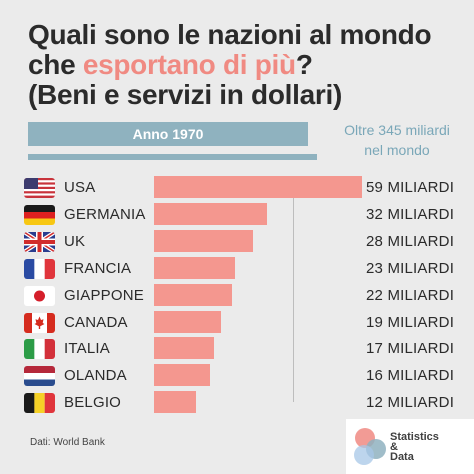 Image resolution: width=474 pixels, height=474 pixels. I want to click on reference-line, so click(293, 296).